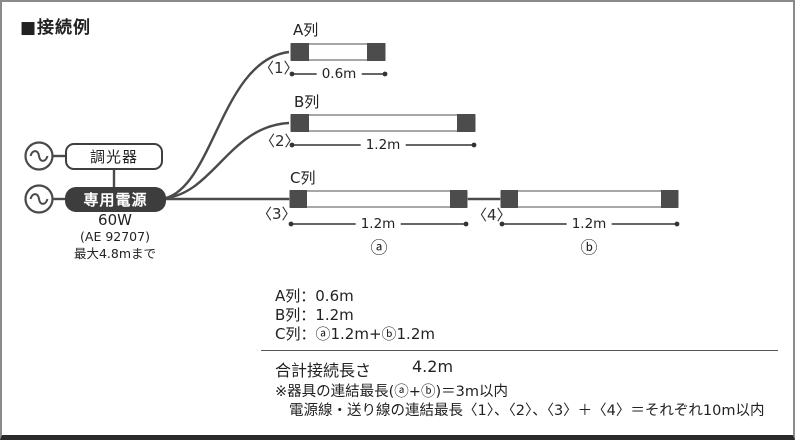 This screenshot has width=795, height=440. I want to click on supply-wattage: 60W, so click(115, 220).